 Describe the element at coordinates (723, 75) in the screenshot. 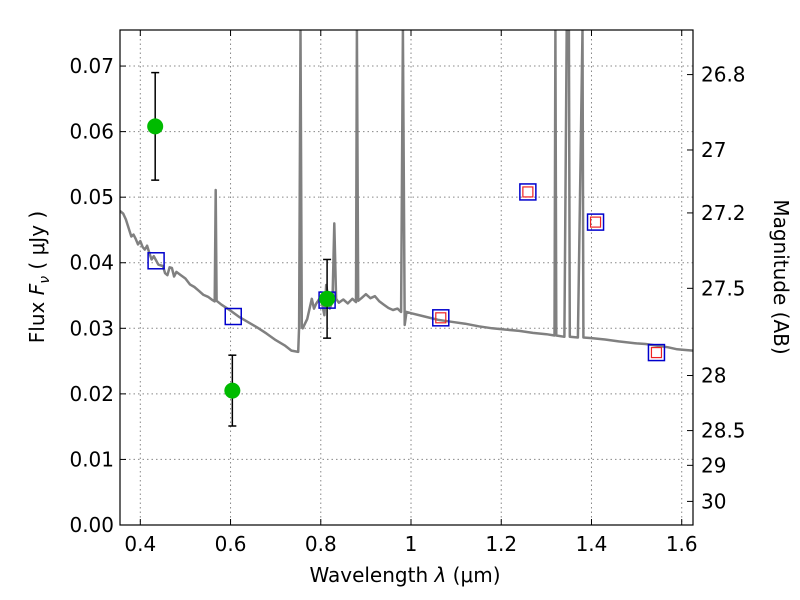

I see `y2-tick-label: 26.8` at that location.